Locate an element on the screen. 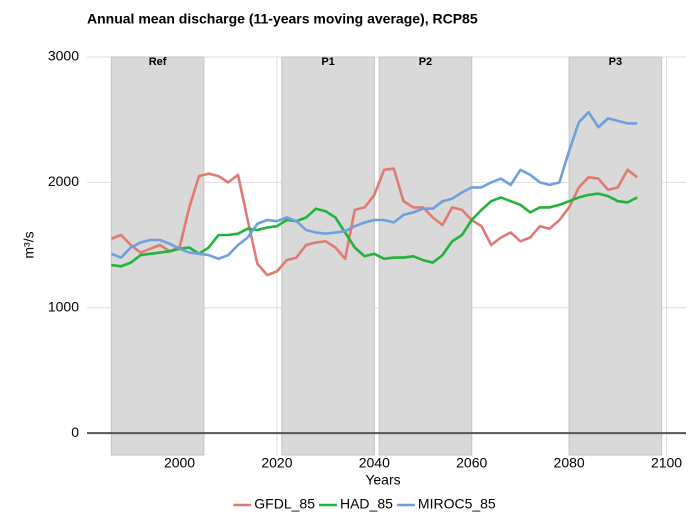  period-label: P1 is located at coordinates (327, 62).